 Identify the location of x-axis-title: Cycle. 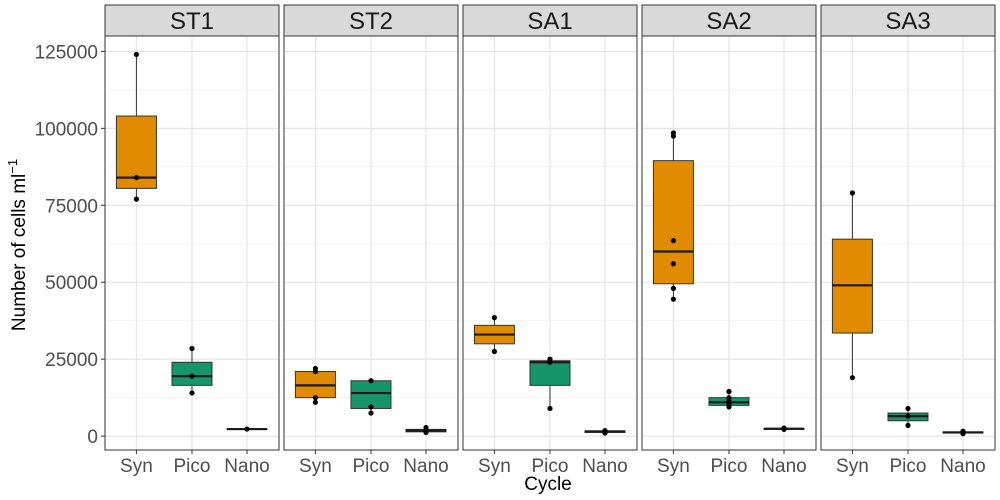
(548, 484).